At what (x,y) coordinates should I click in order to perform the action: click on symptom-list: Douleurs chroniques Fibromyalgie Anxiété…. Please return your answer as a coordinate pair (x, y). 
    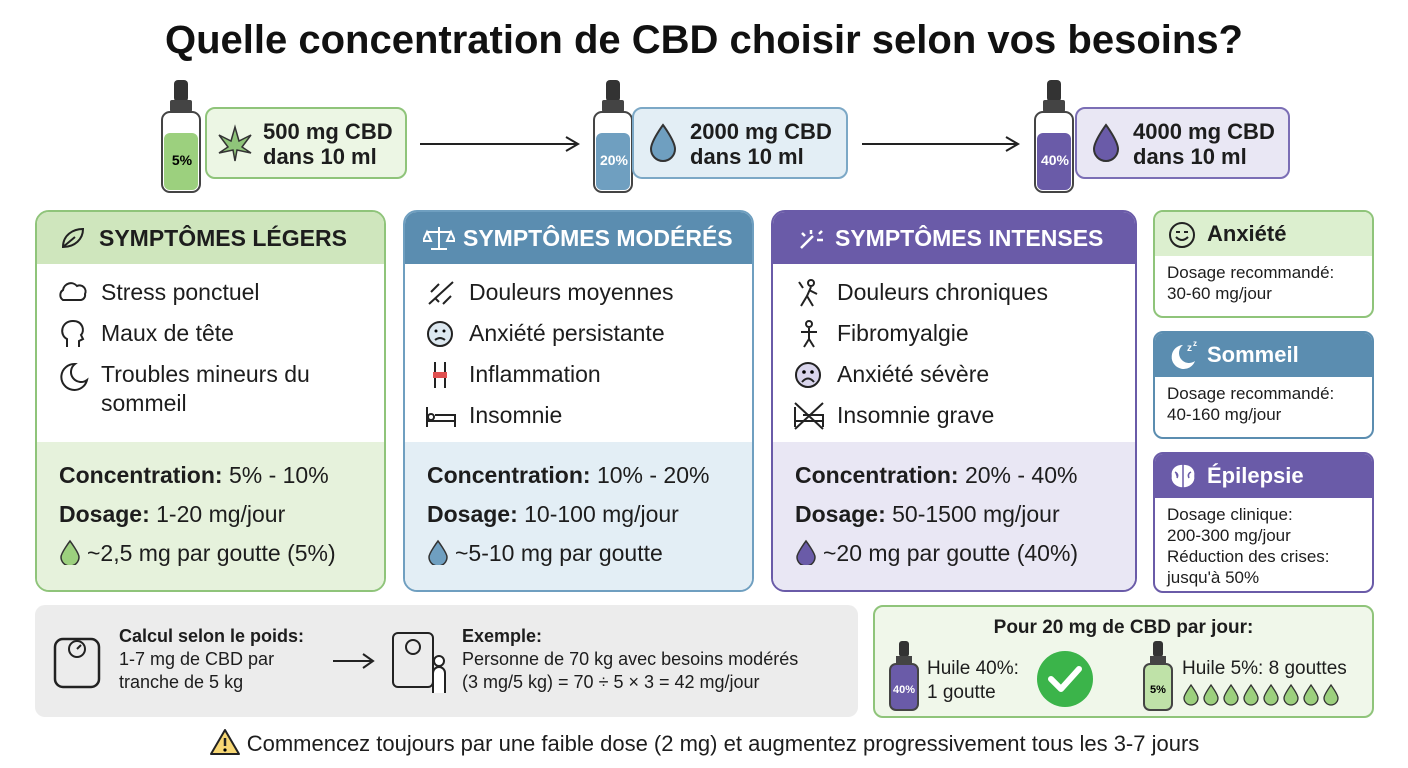
    Looking at the image, I should click on (954, 347).